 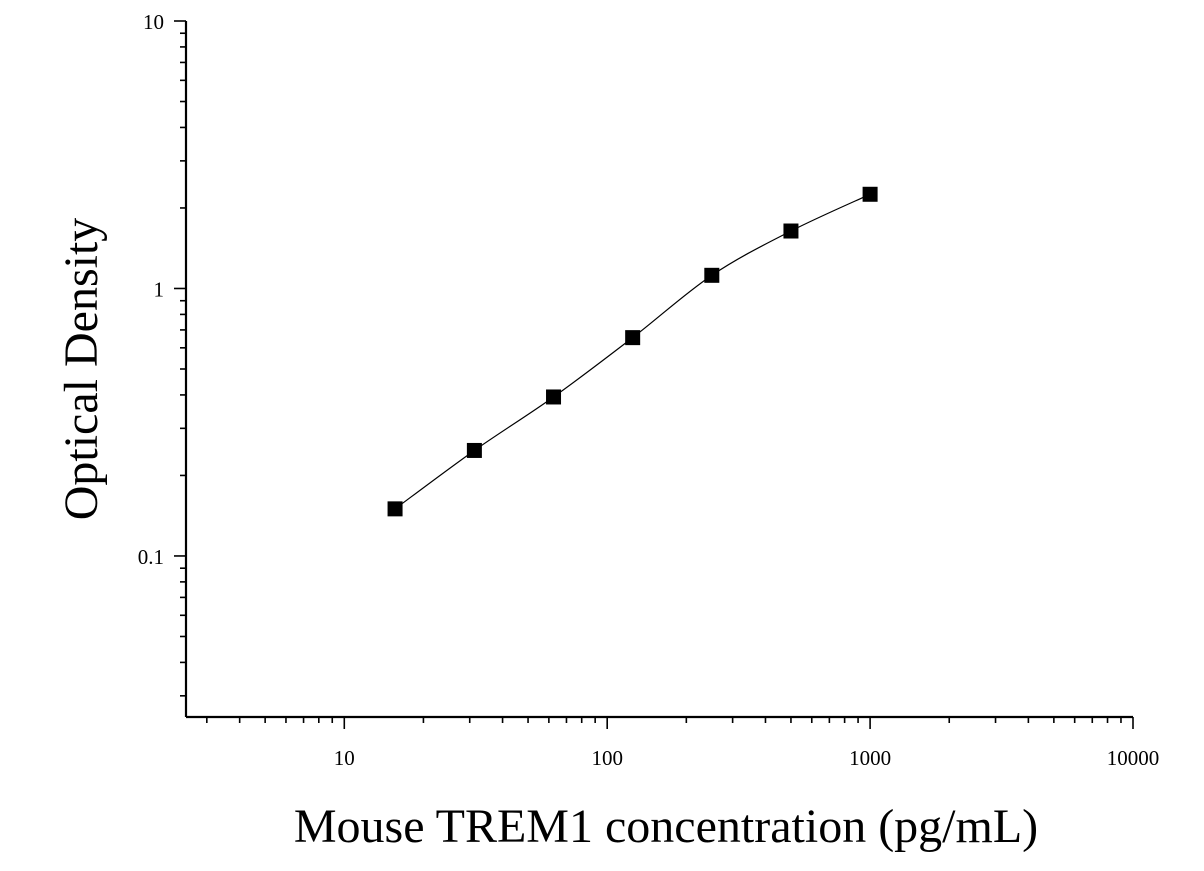 I want to click on y-tick-label: 10, so click(x=153, y=22).